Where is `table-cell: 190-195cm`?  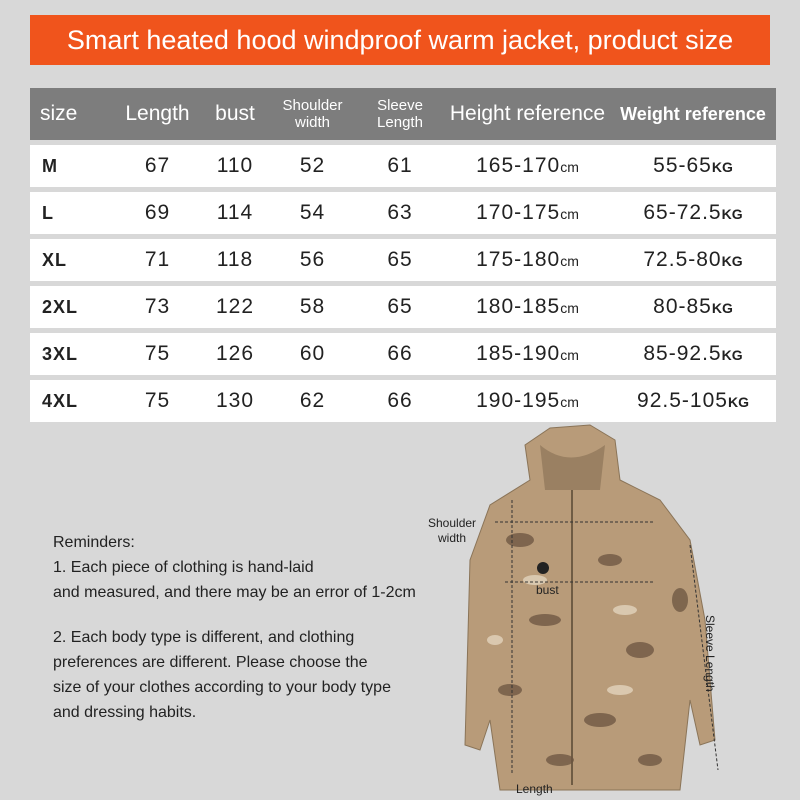
table-cell: 190-195cm is located at coordinates (527, 398).